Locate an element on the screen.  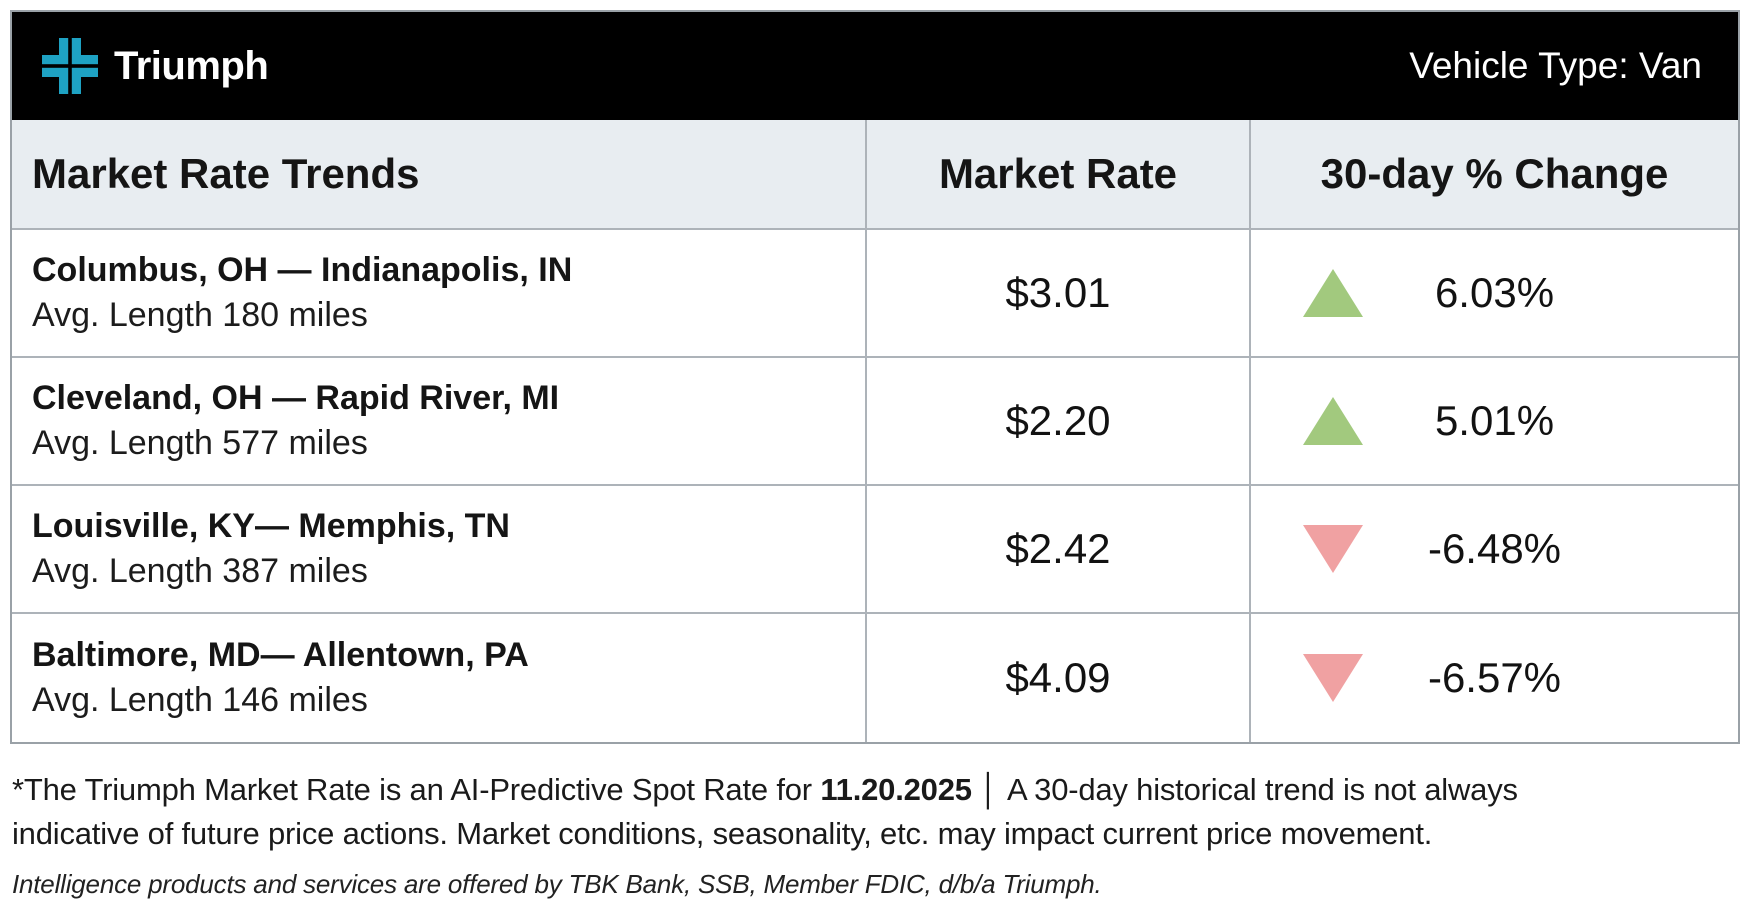
change-cell: 6.03% is located at coordinates (1494, 293).